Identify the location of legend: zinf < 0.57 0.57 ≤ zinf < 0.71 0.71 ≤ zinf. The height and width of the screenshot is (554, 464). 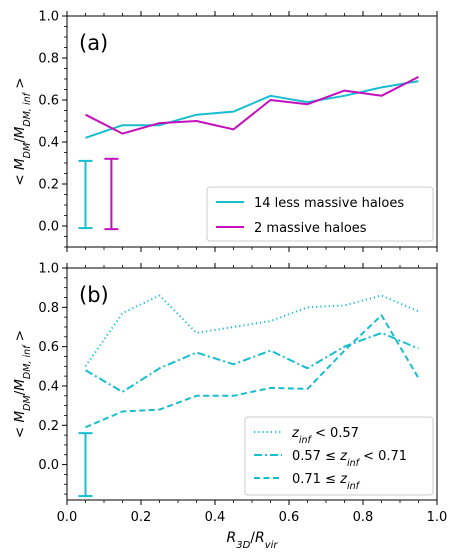
(339, 456).